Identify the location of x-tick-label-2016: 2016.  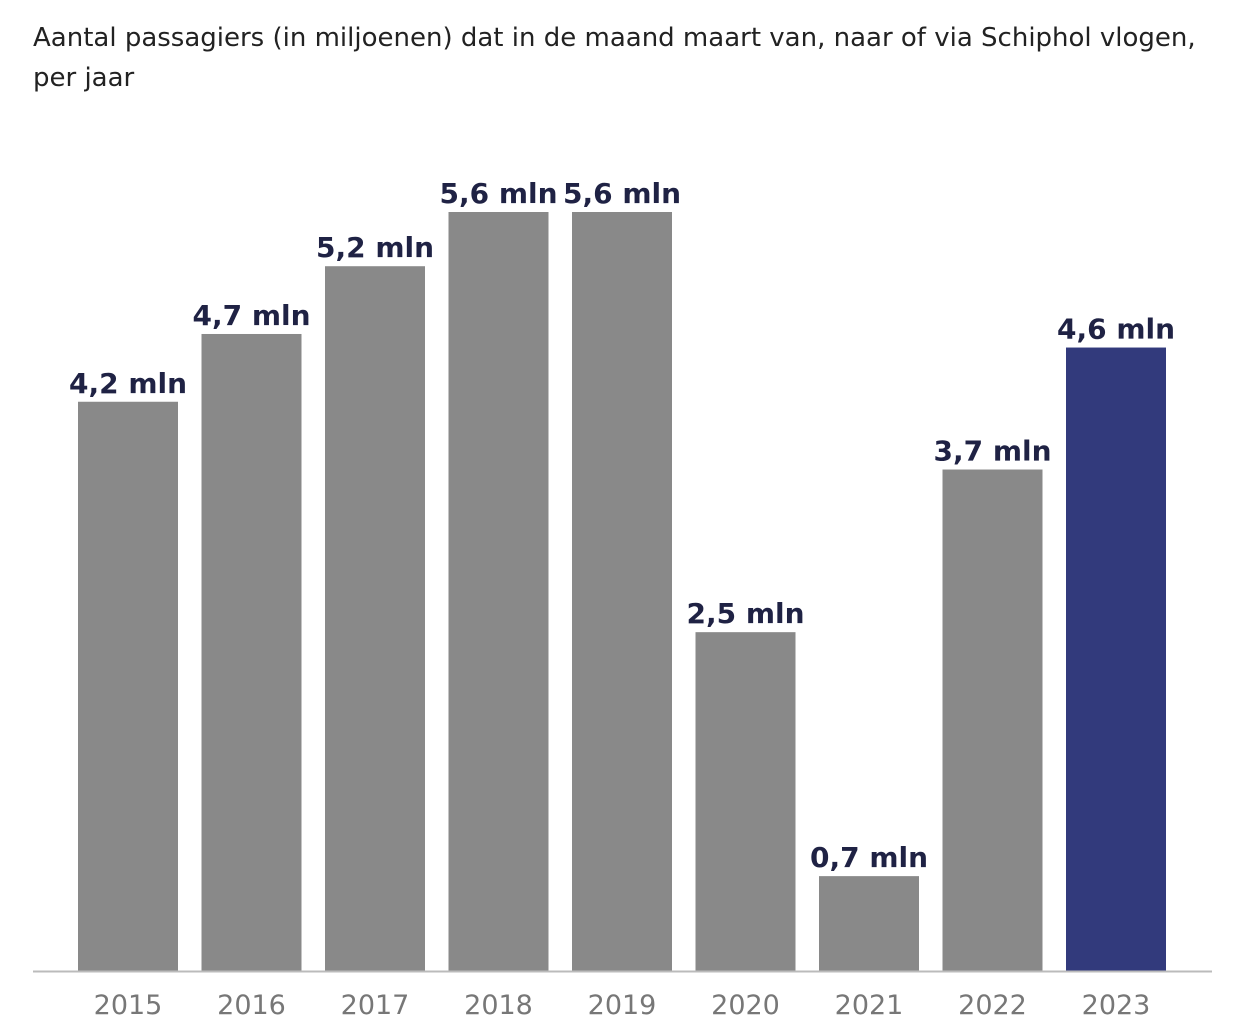
(251, 1005).